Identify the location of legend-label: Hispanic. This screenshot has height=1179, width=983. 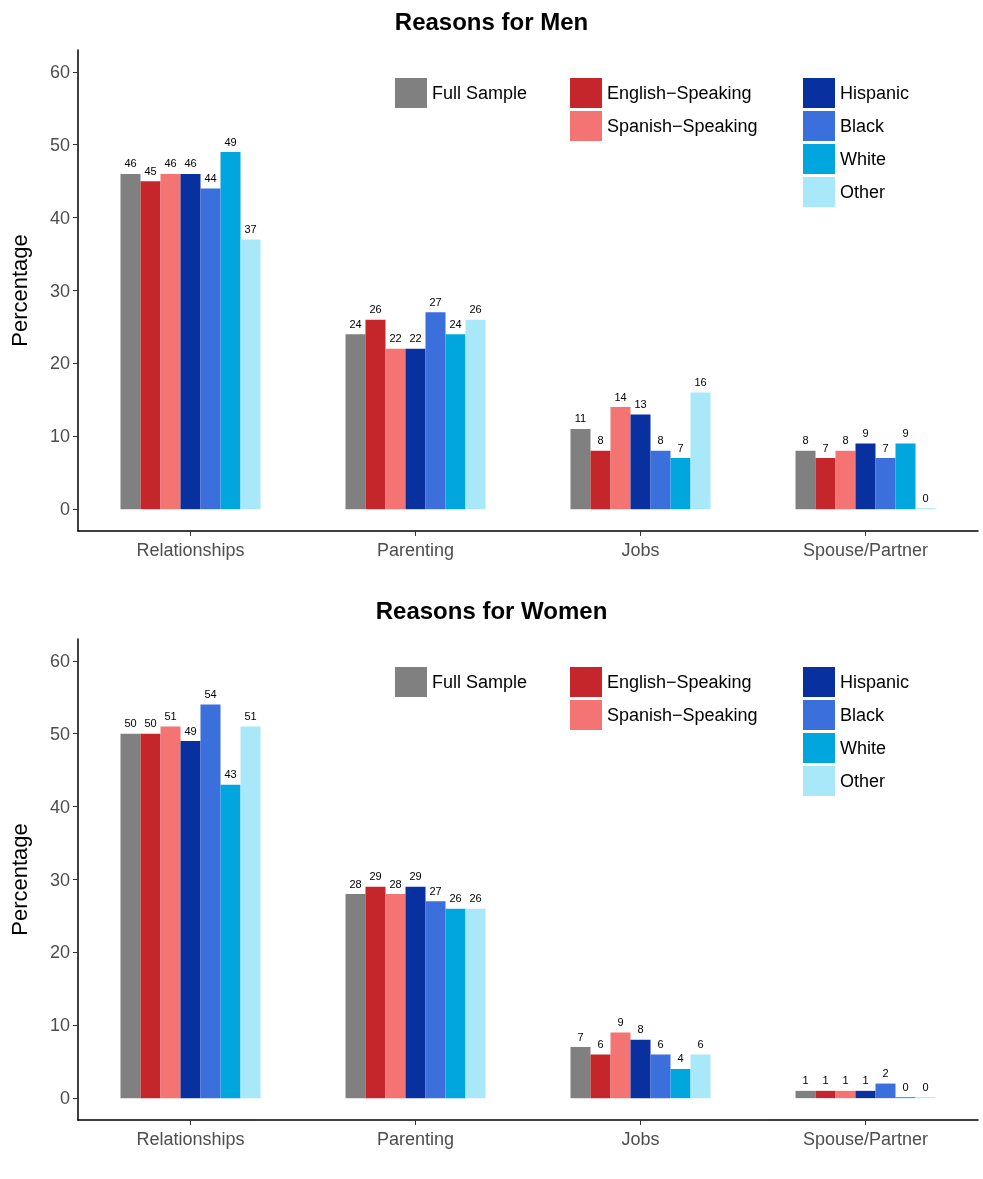
(875, 93).